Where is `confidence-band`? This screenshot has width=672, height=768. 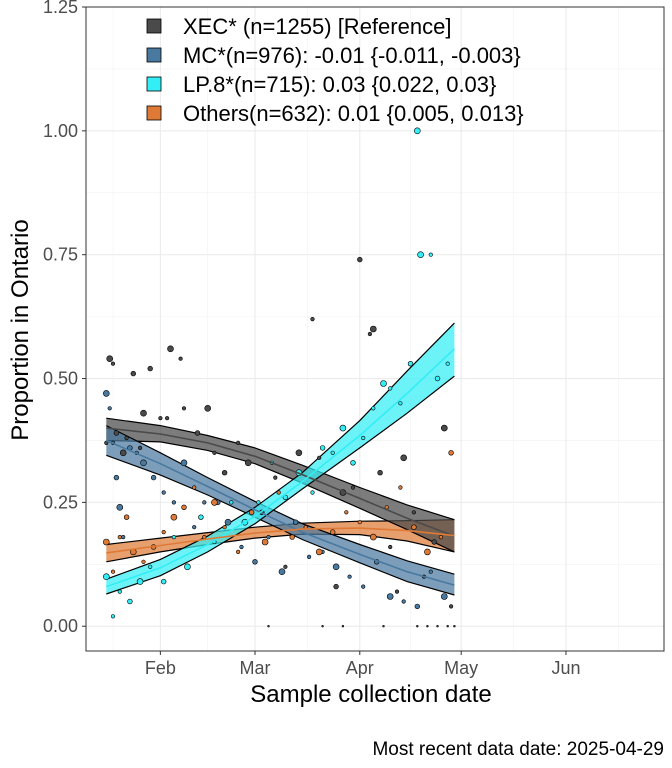
confidence-band is located at coordinates (280, 510).